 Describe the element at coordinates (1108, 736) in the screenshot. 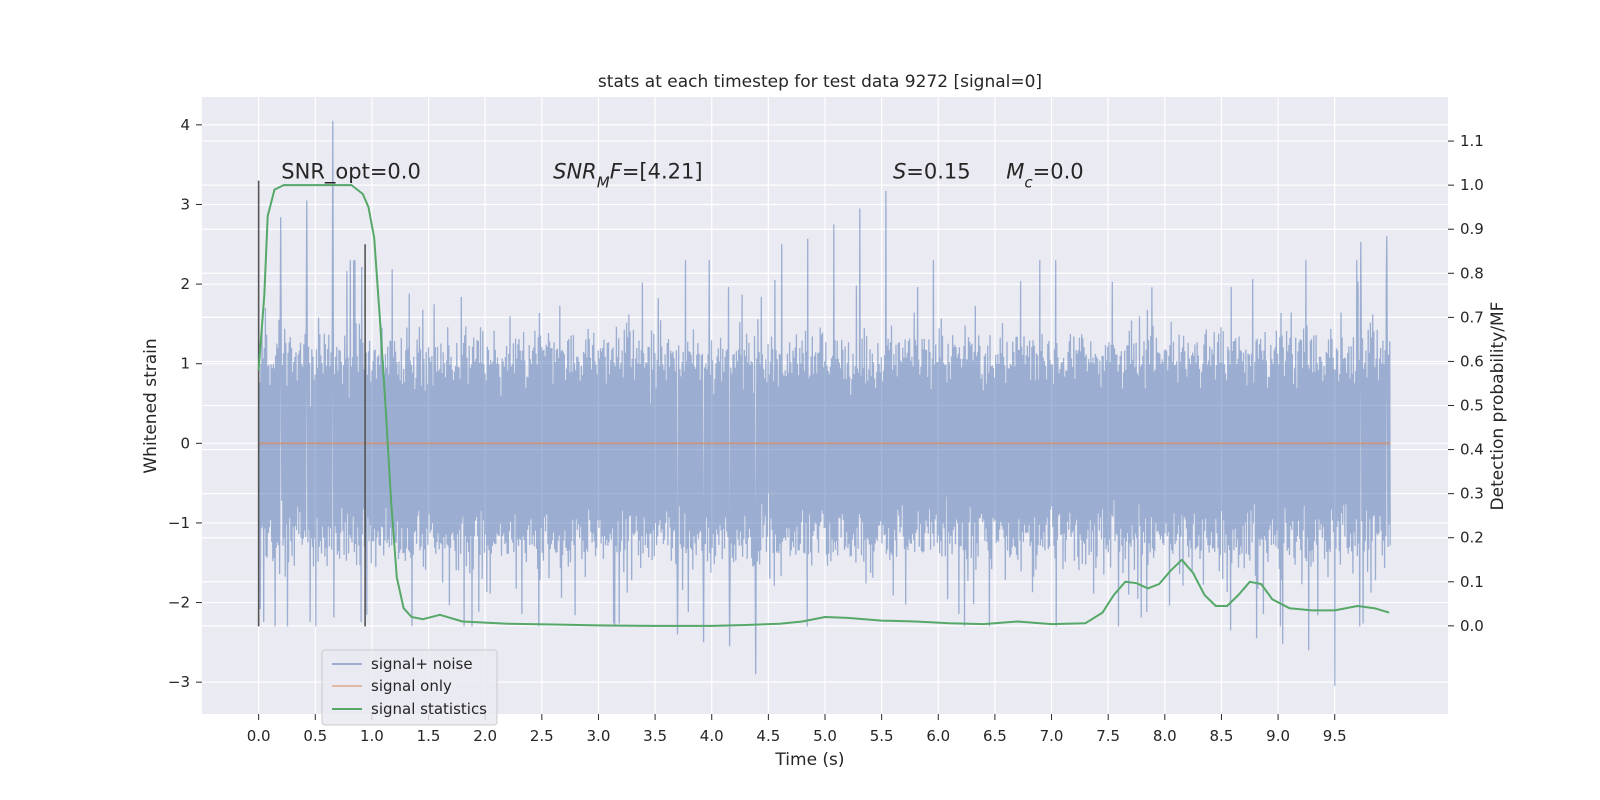

I see `x-tick-label: 7.5` at that location.